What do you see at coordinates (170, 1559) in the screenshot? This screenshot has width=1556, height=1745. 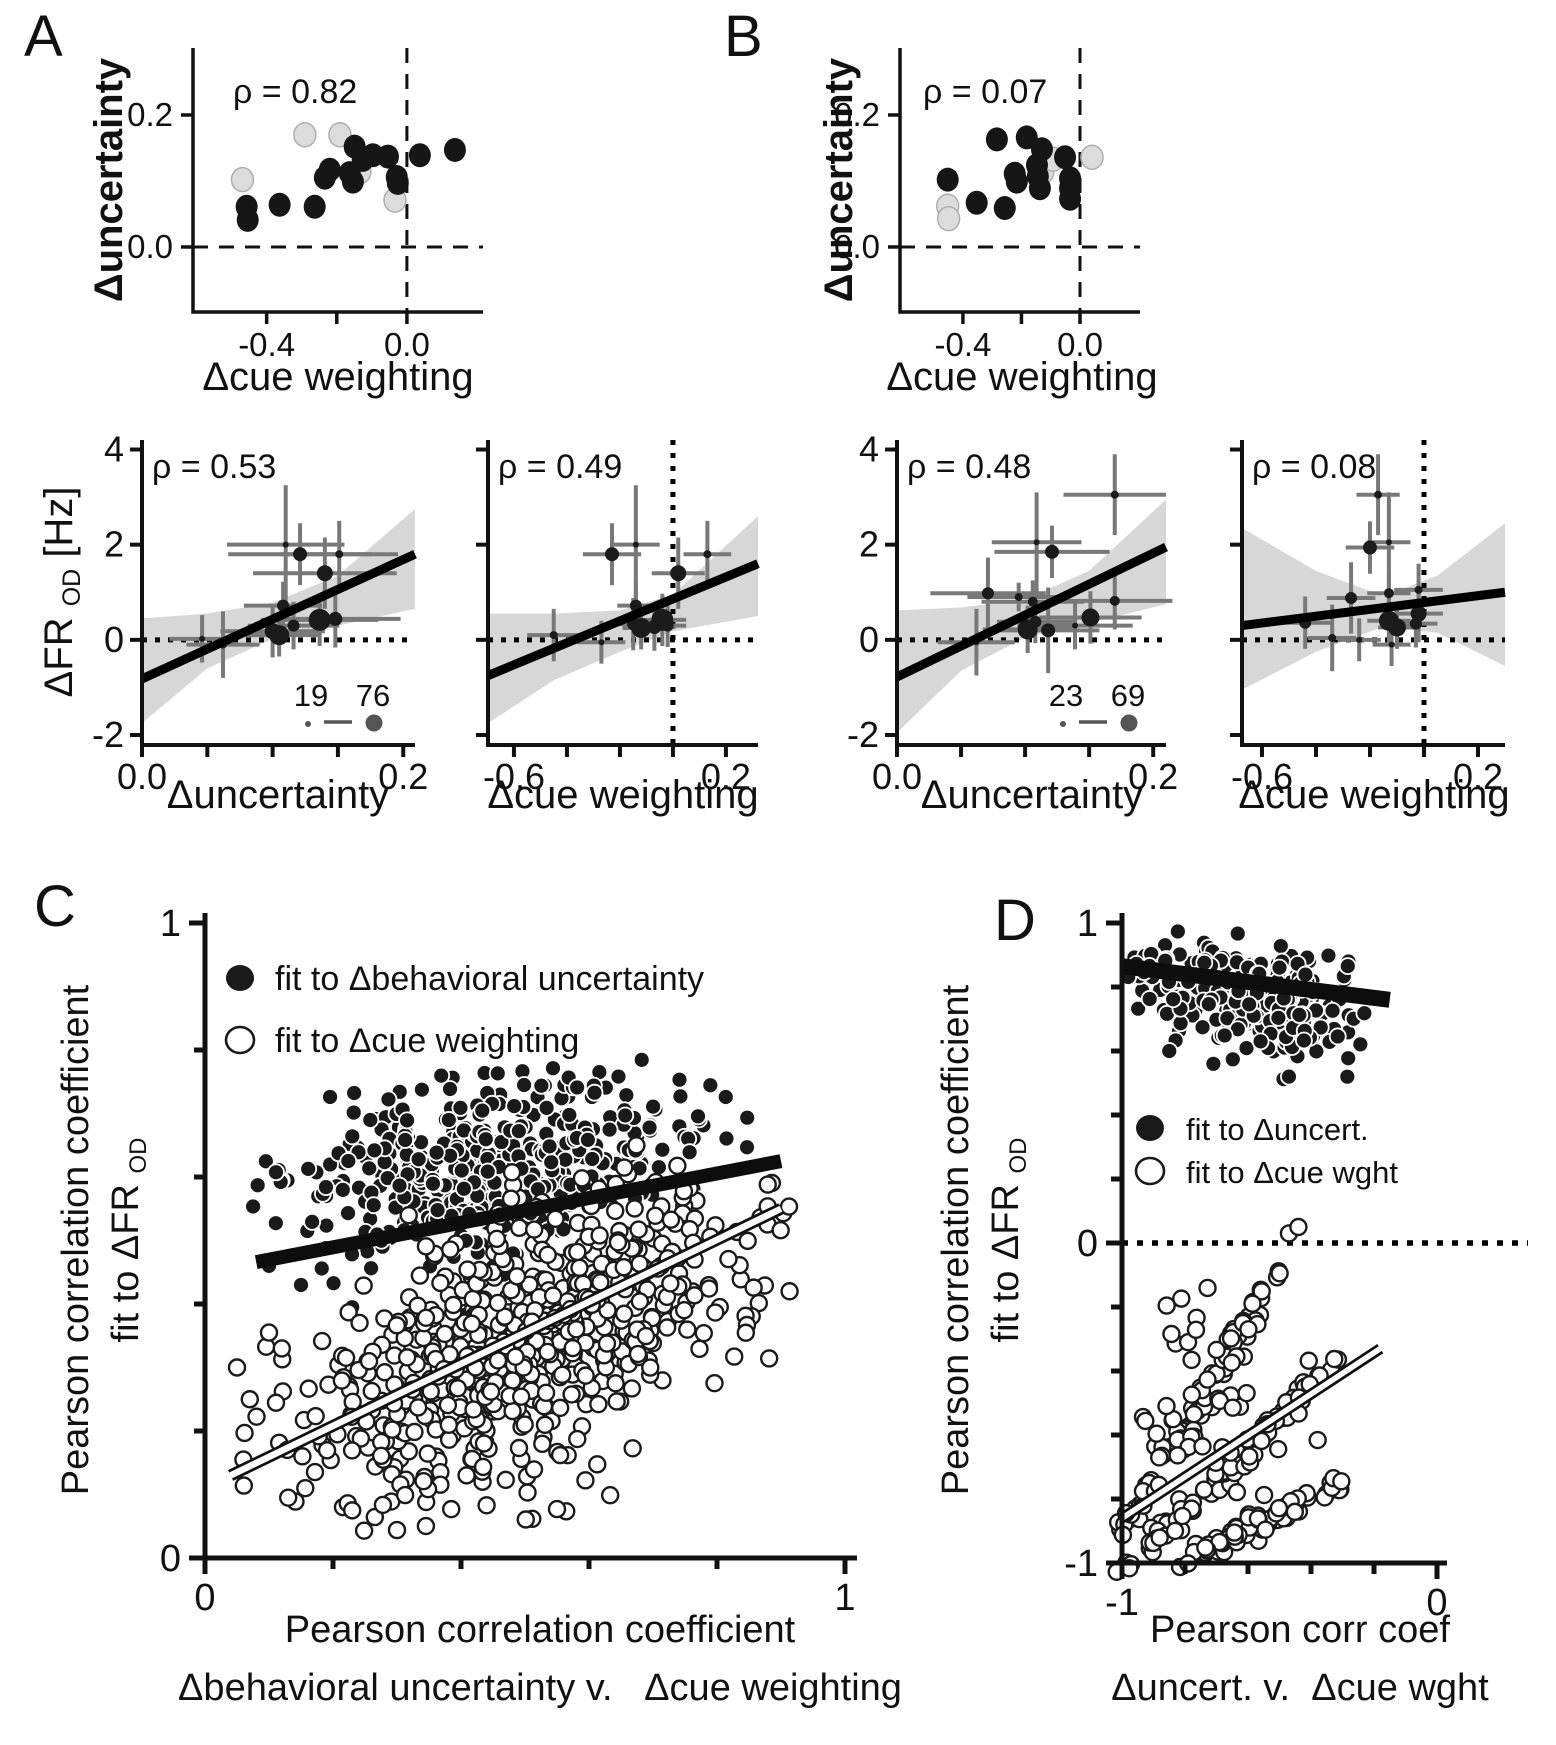 I see `y-tick-label: 0` at bounding box center [170, 1559].